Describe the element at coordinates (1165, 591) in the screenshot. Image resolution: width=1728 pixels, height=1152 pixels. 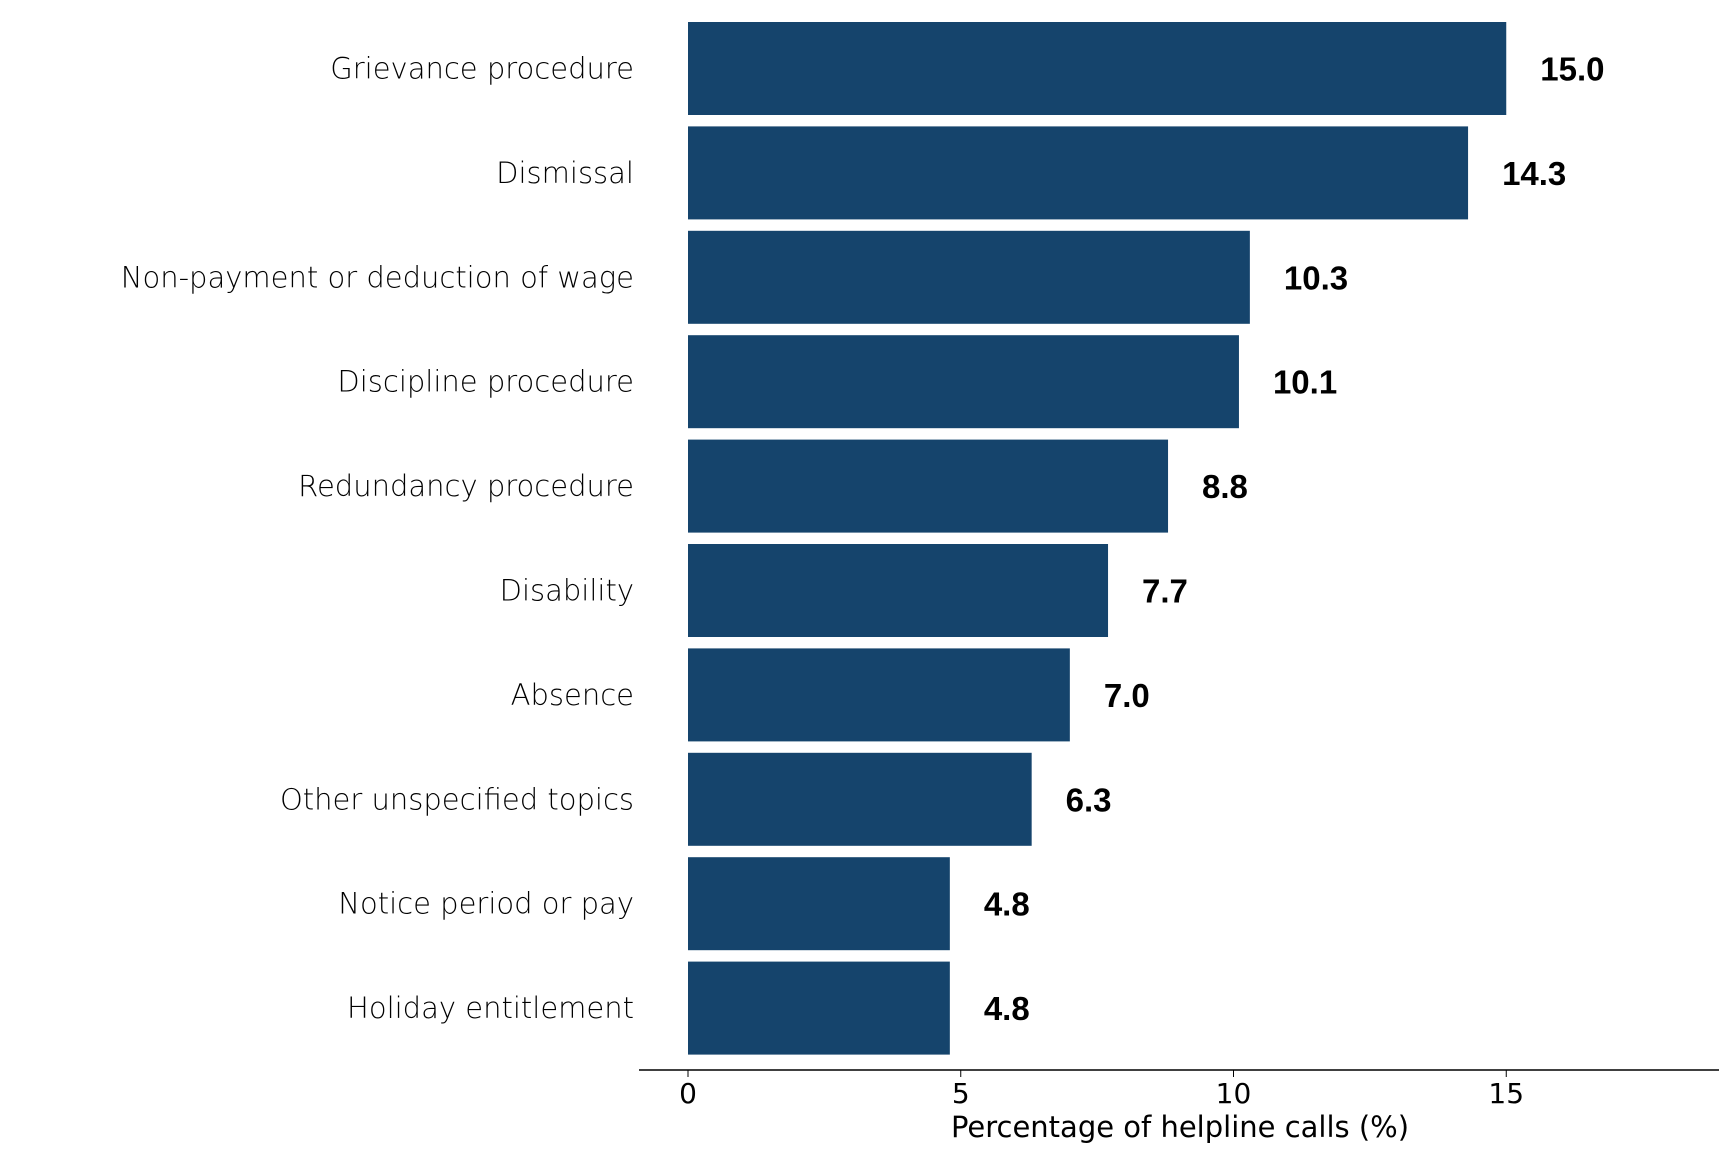
I see `data-label: 7.7` at that location.